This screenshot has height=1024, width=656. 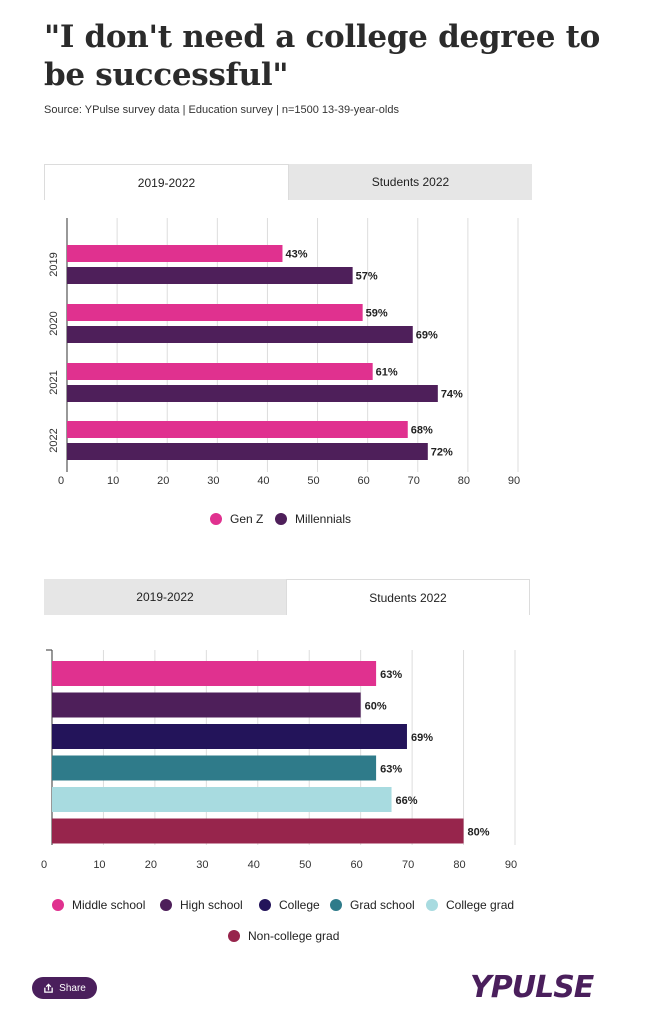 I want to click on y-tick-label: 2022, so click(x=54, y=440).